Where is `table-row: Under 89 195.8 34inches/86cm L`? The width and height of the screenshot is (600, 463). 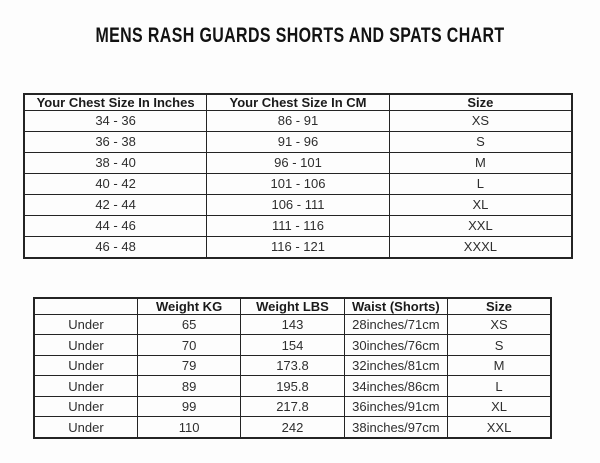 table-row: Under 89 195.8 34inches/86cm L is located at coordinates (292, 386).